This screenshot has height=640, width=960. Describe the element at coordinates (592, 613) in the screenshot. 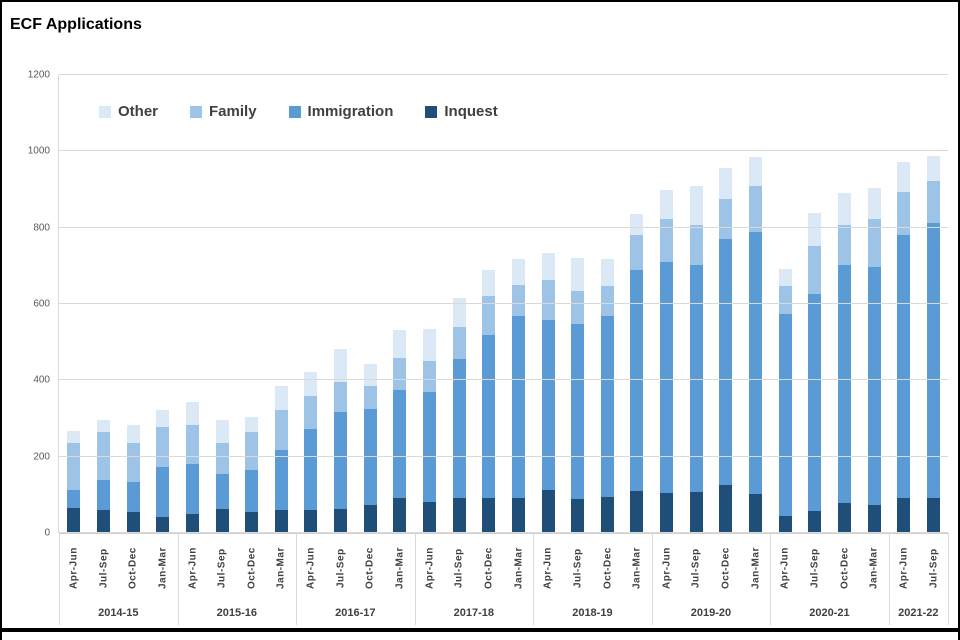

I see `year-label: 2018-19` at that location.